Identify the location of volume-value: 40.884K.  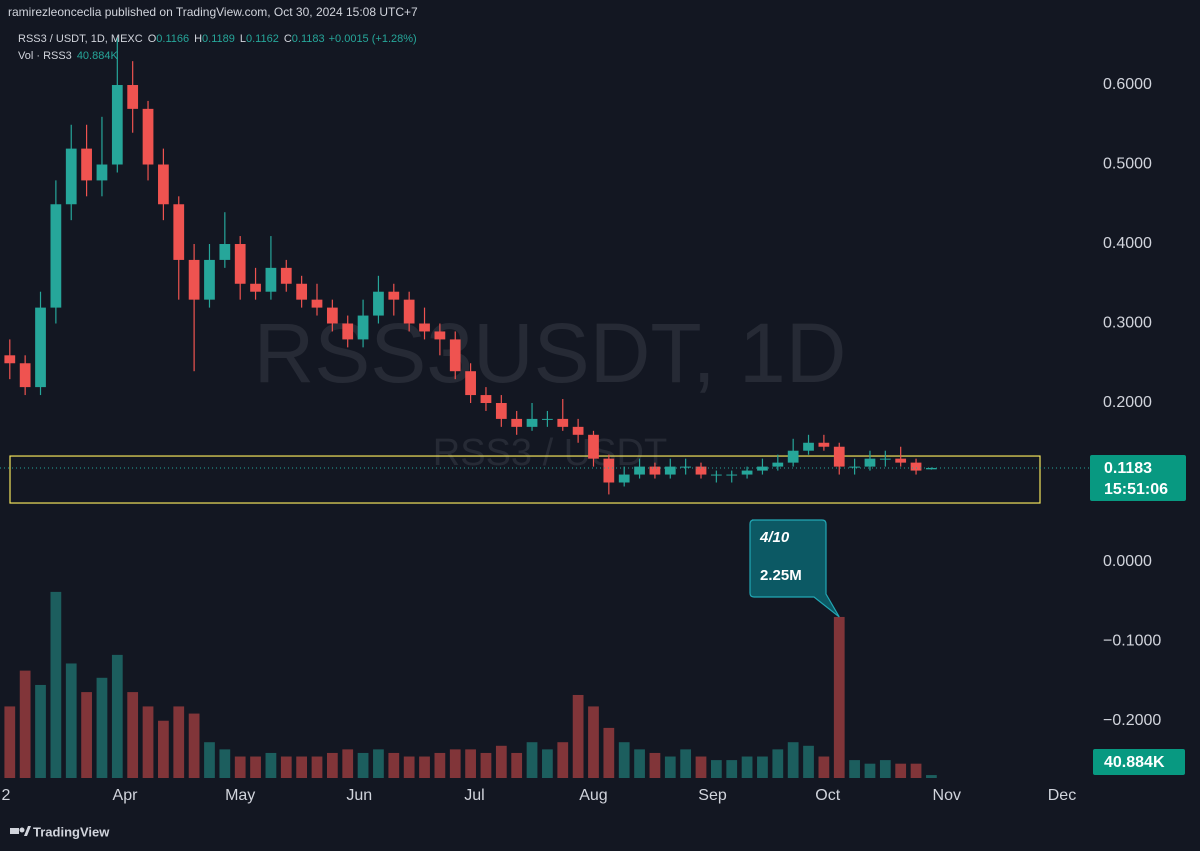
(98, 56).